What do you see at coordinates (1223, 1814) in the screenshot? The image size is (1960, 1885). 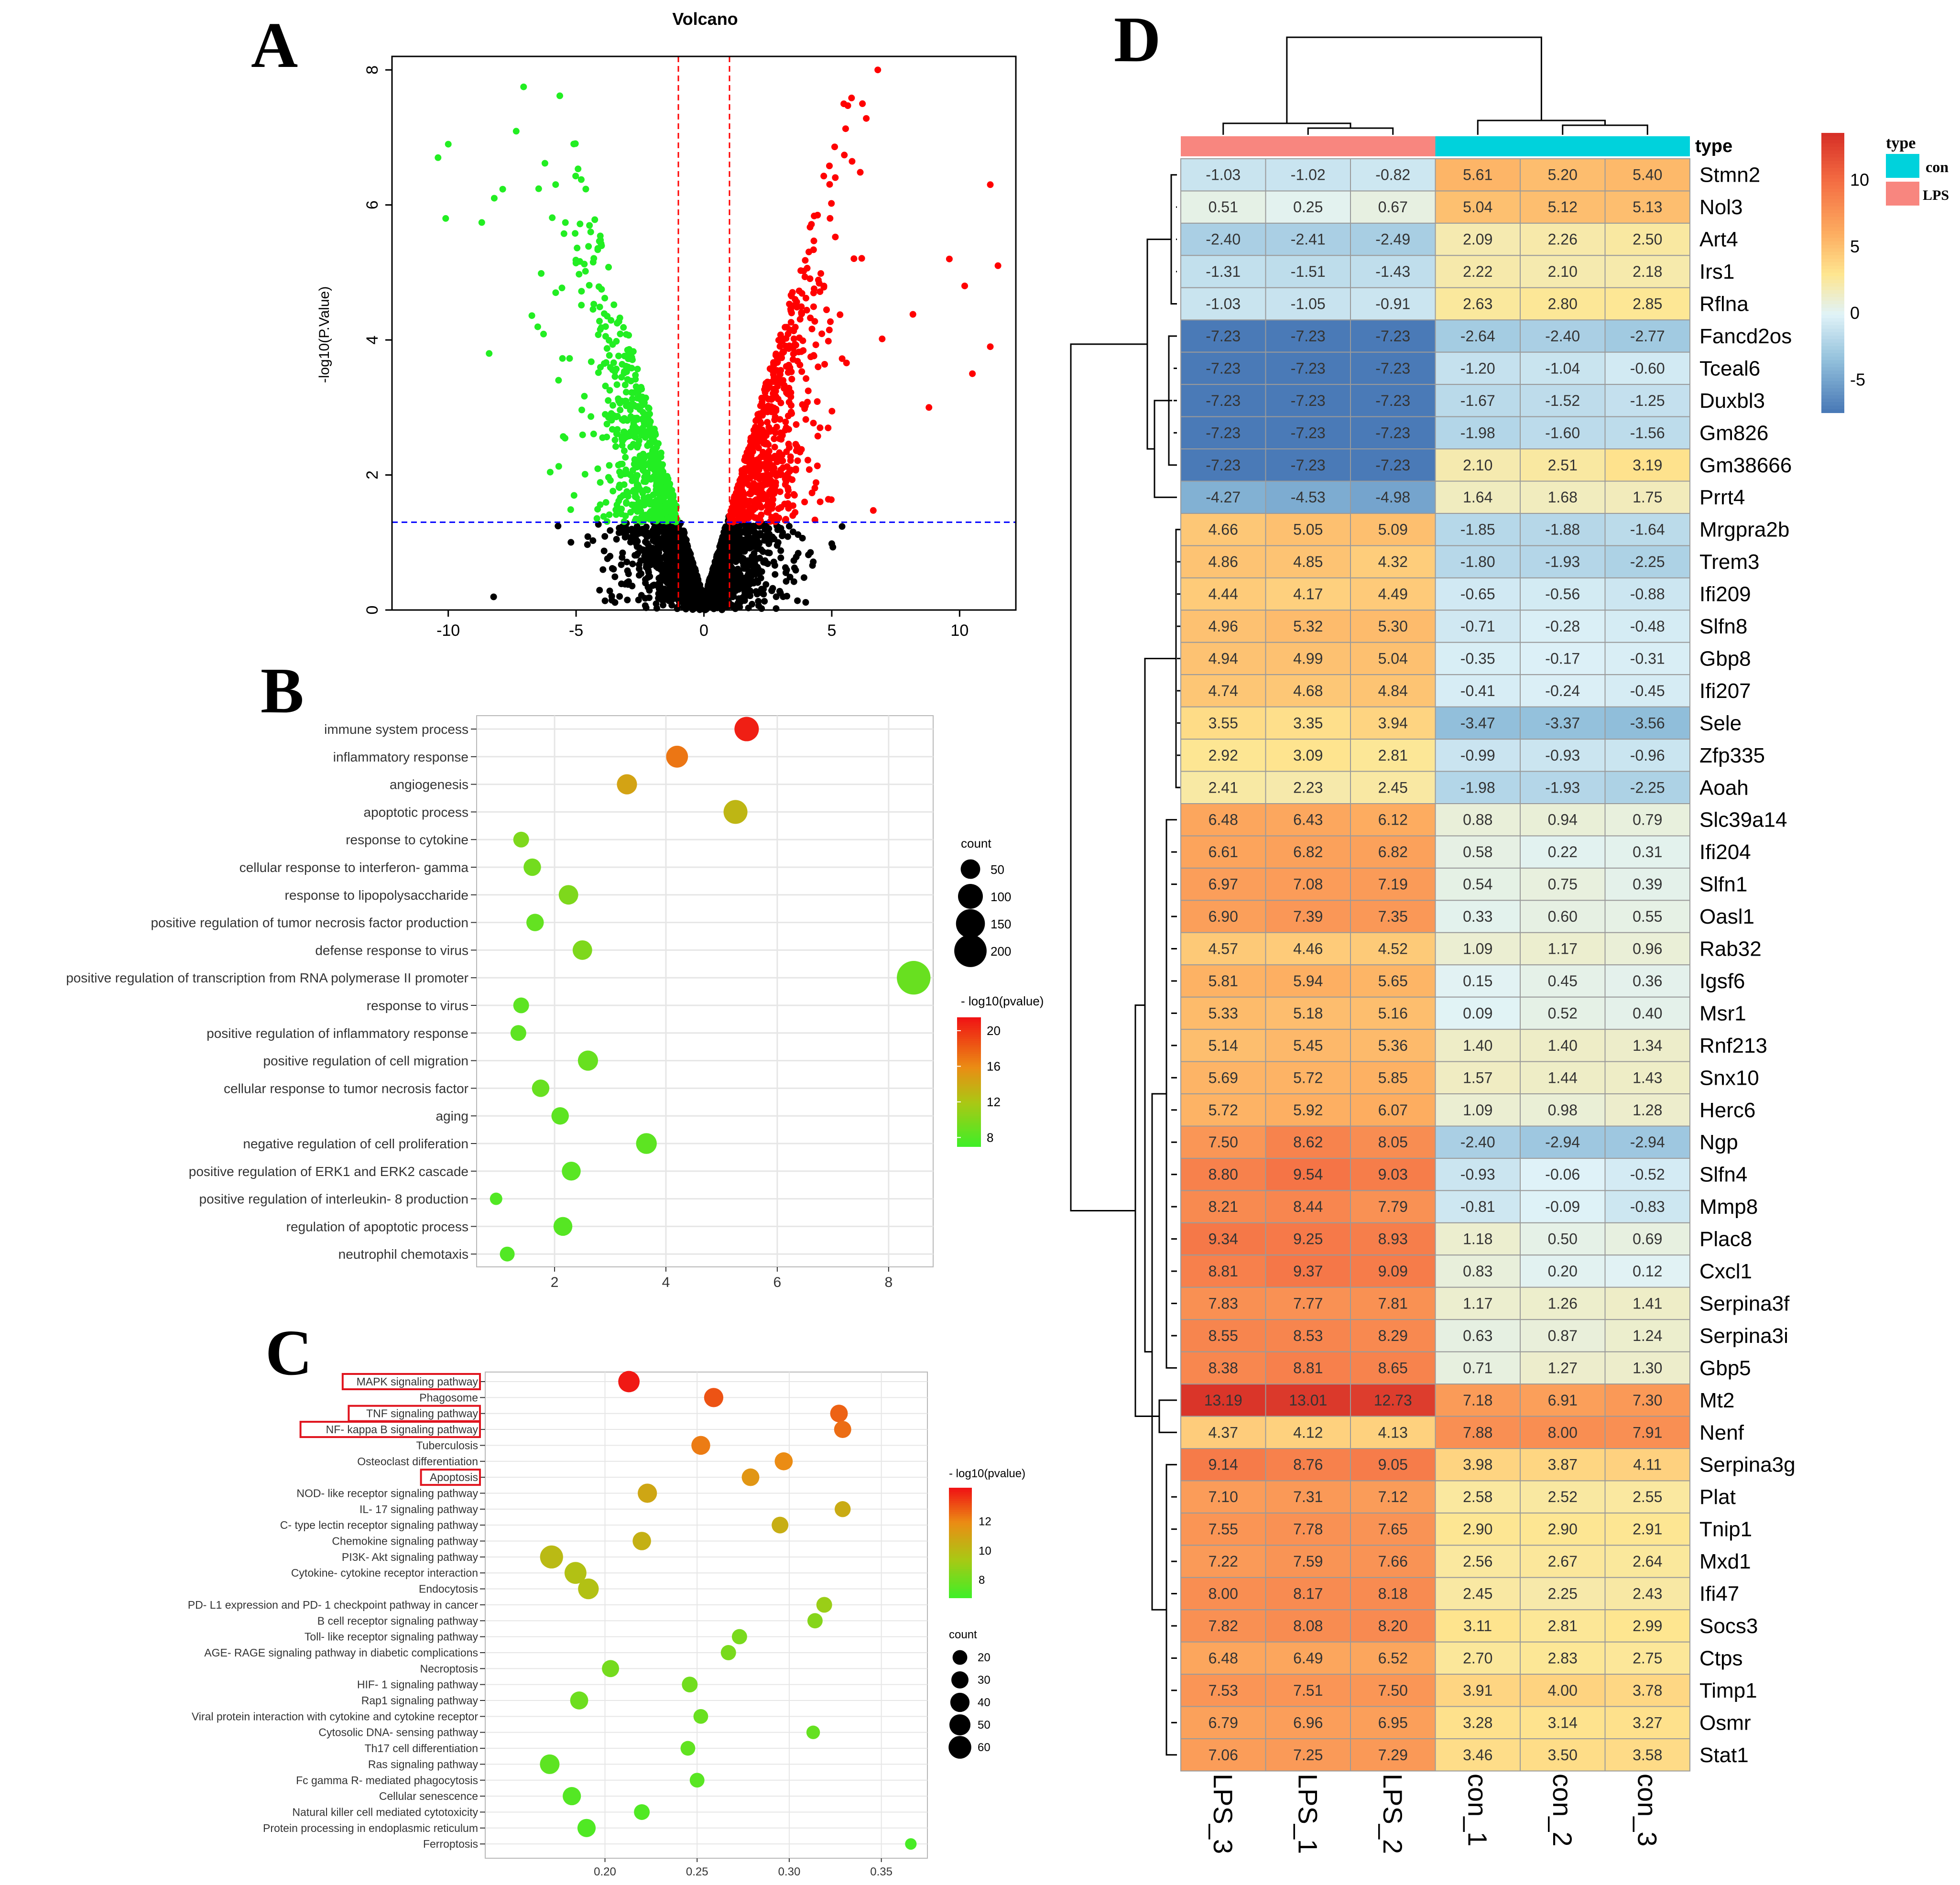 I see `sample-label: LPS_3` at bounding box center [1223, 1814].